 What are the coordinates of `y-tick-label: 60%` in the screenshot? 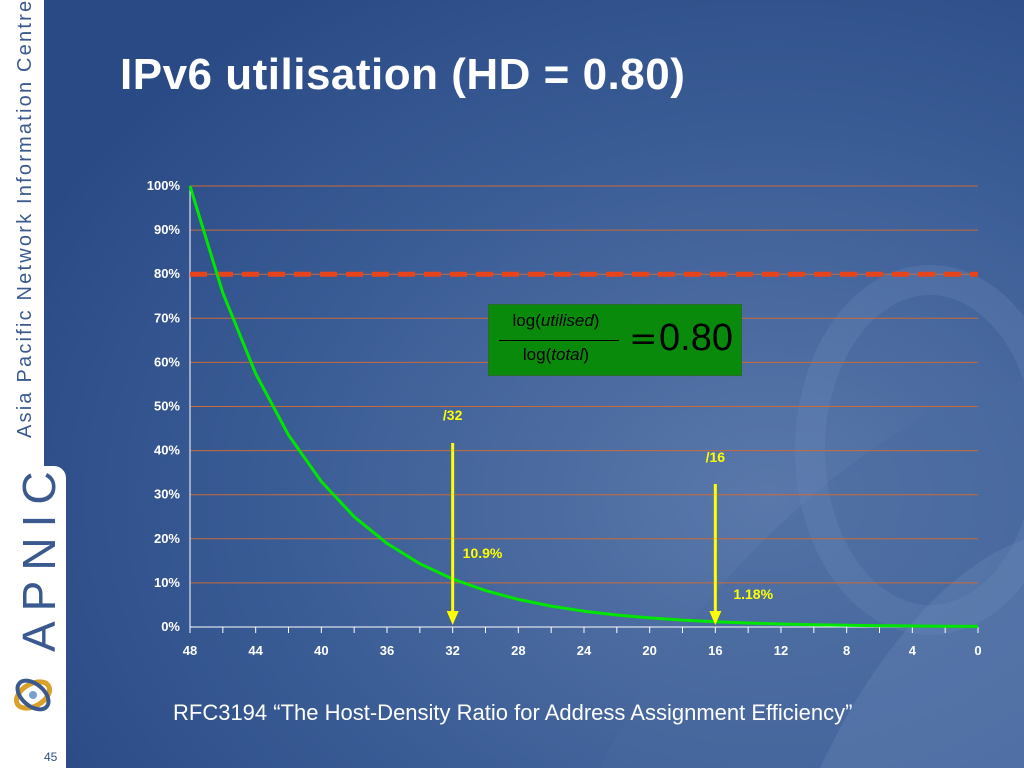 It's located at (167, 361).